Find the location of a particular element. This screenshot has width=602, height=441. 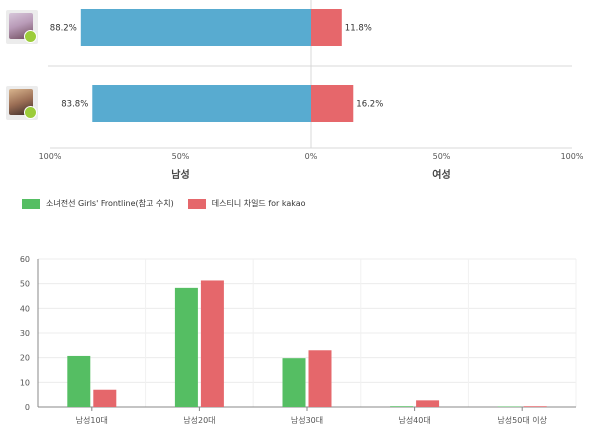

bar-series0-cat1 is located at coordinates (186, 347).